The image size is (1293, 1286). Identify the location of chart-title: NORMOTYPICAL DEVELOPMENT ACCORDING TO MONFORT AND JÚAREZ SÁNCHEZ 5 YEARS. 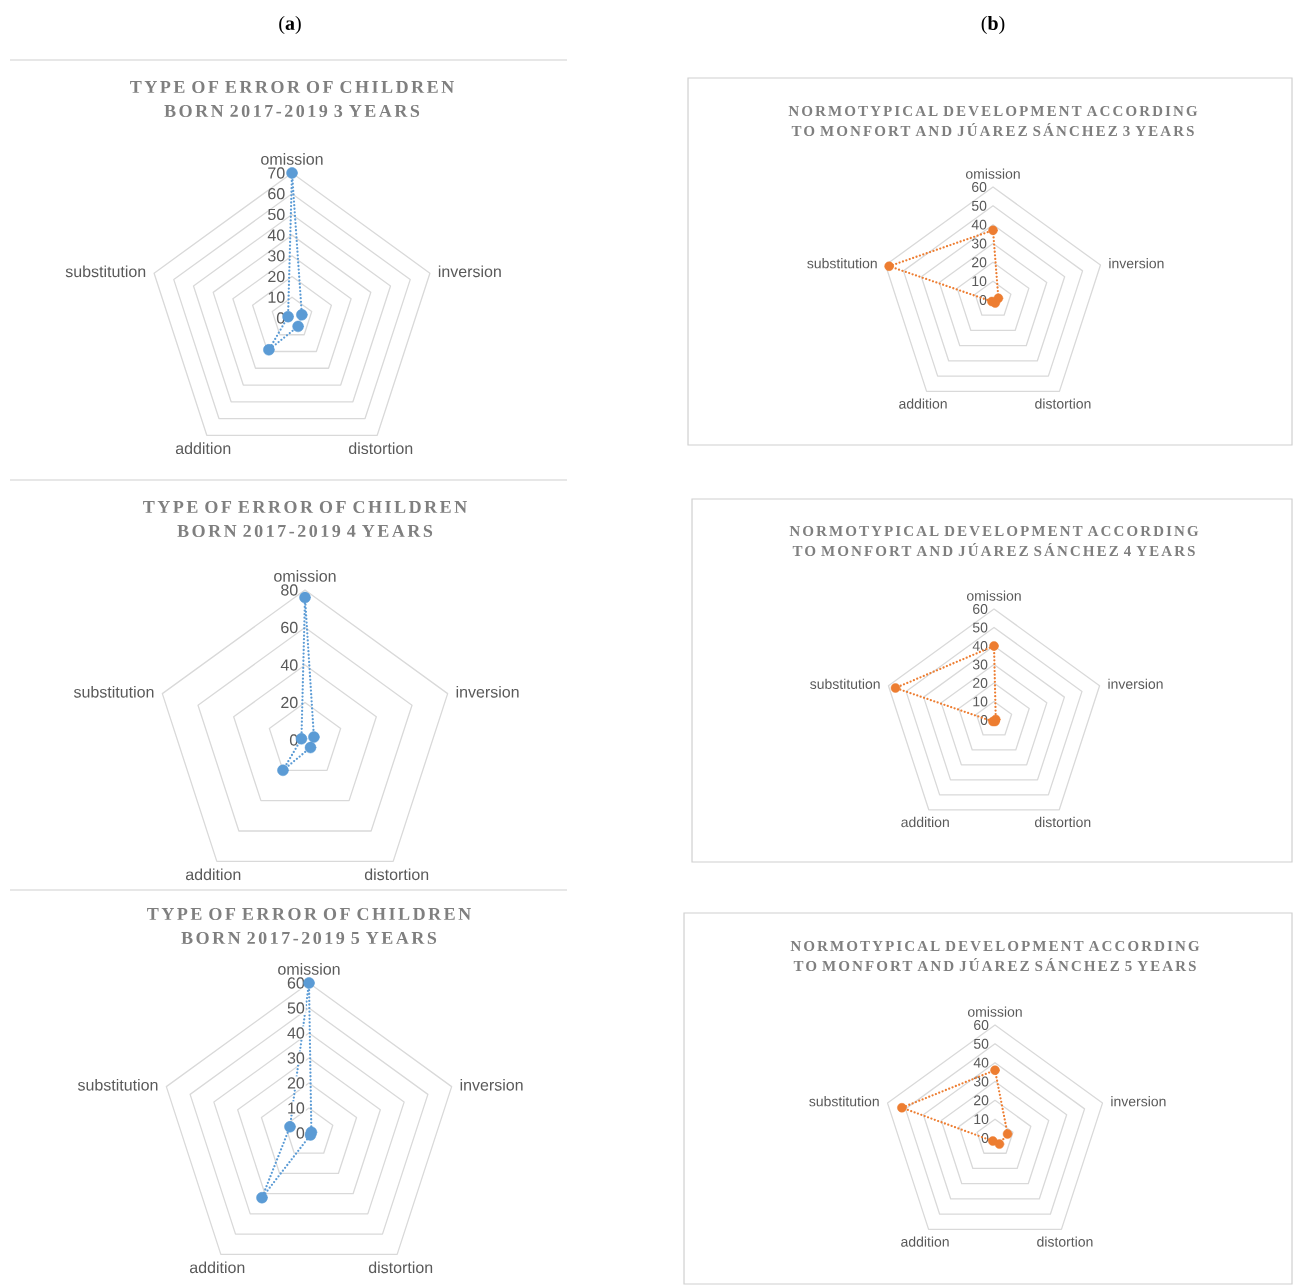
(995, 956).